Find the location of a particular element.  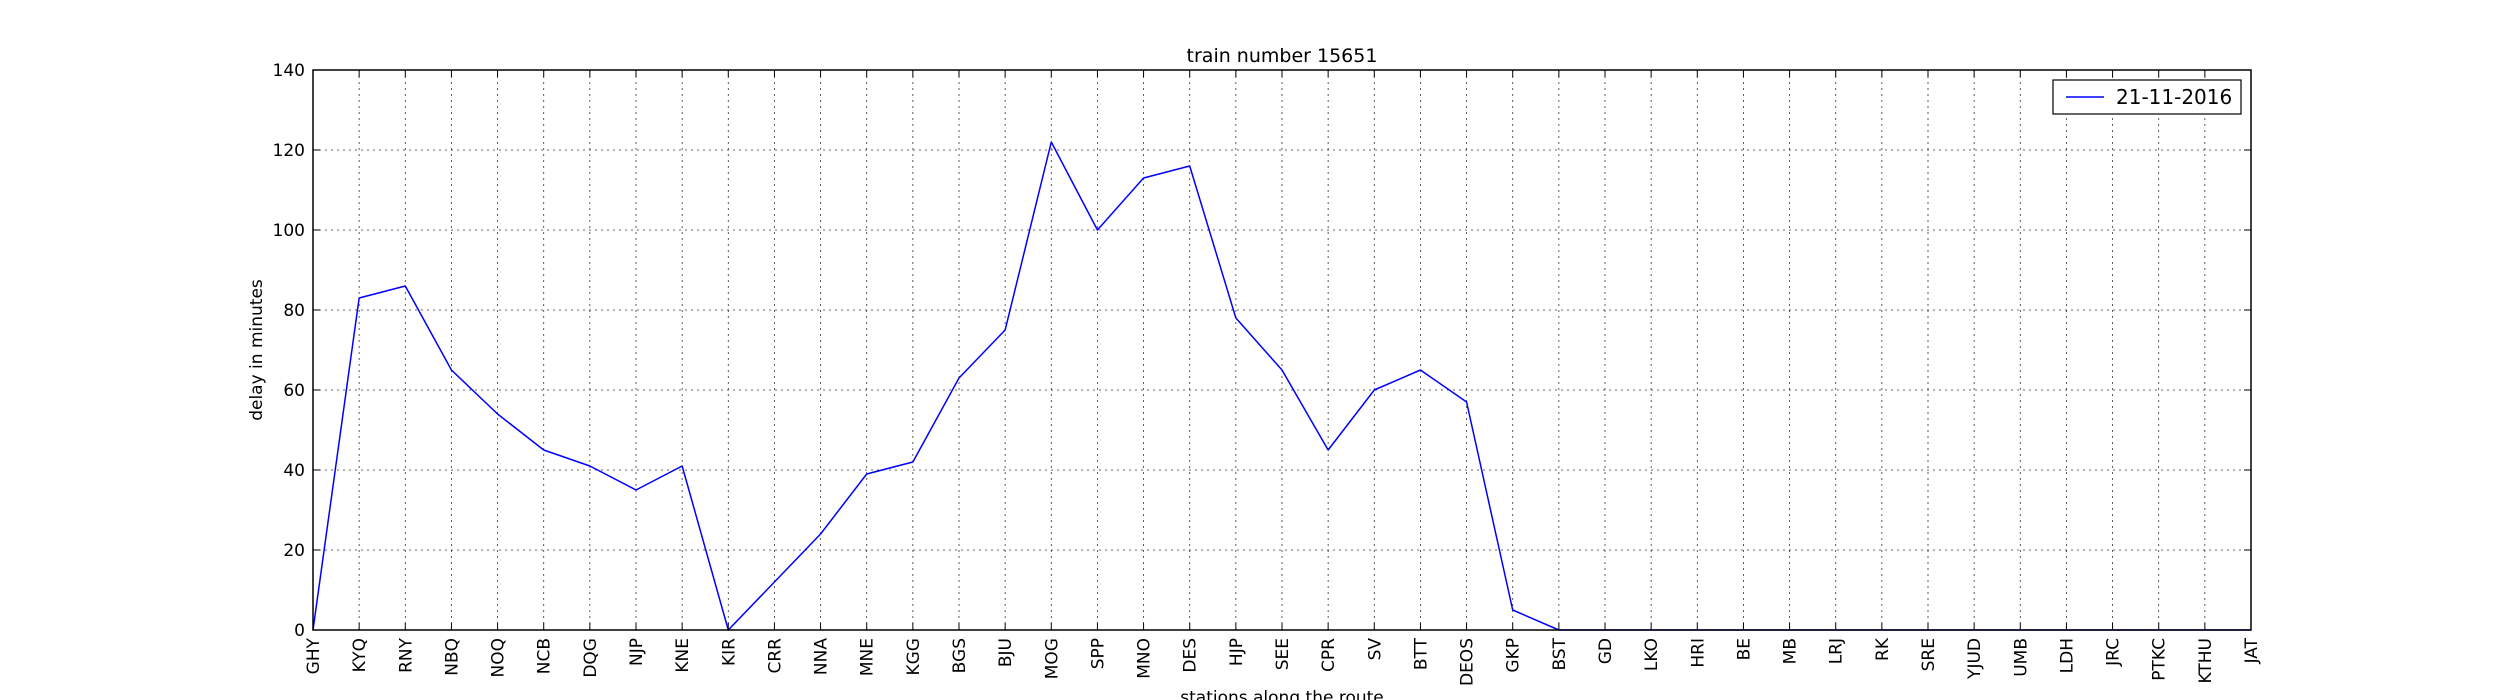

x-tick-label: MB is located at coordinates (1791, 651).